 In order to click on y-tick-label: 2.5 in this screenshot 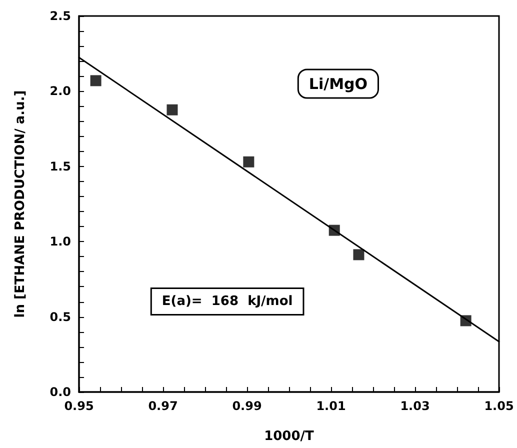, I will do `click(60, 16)`.